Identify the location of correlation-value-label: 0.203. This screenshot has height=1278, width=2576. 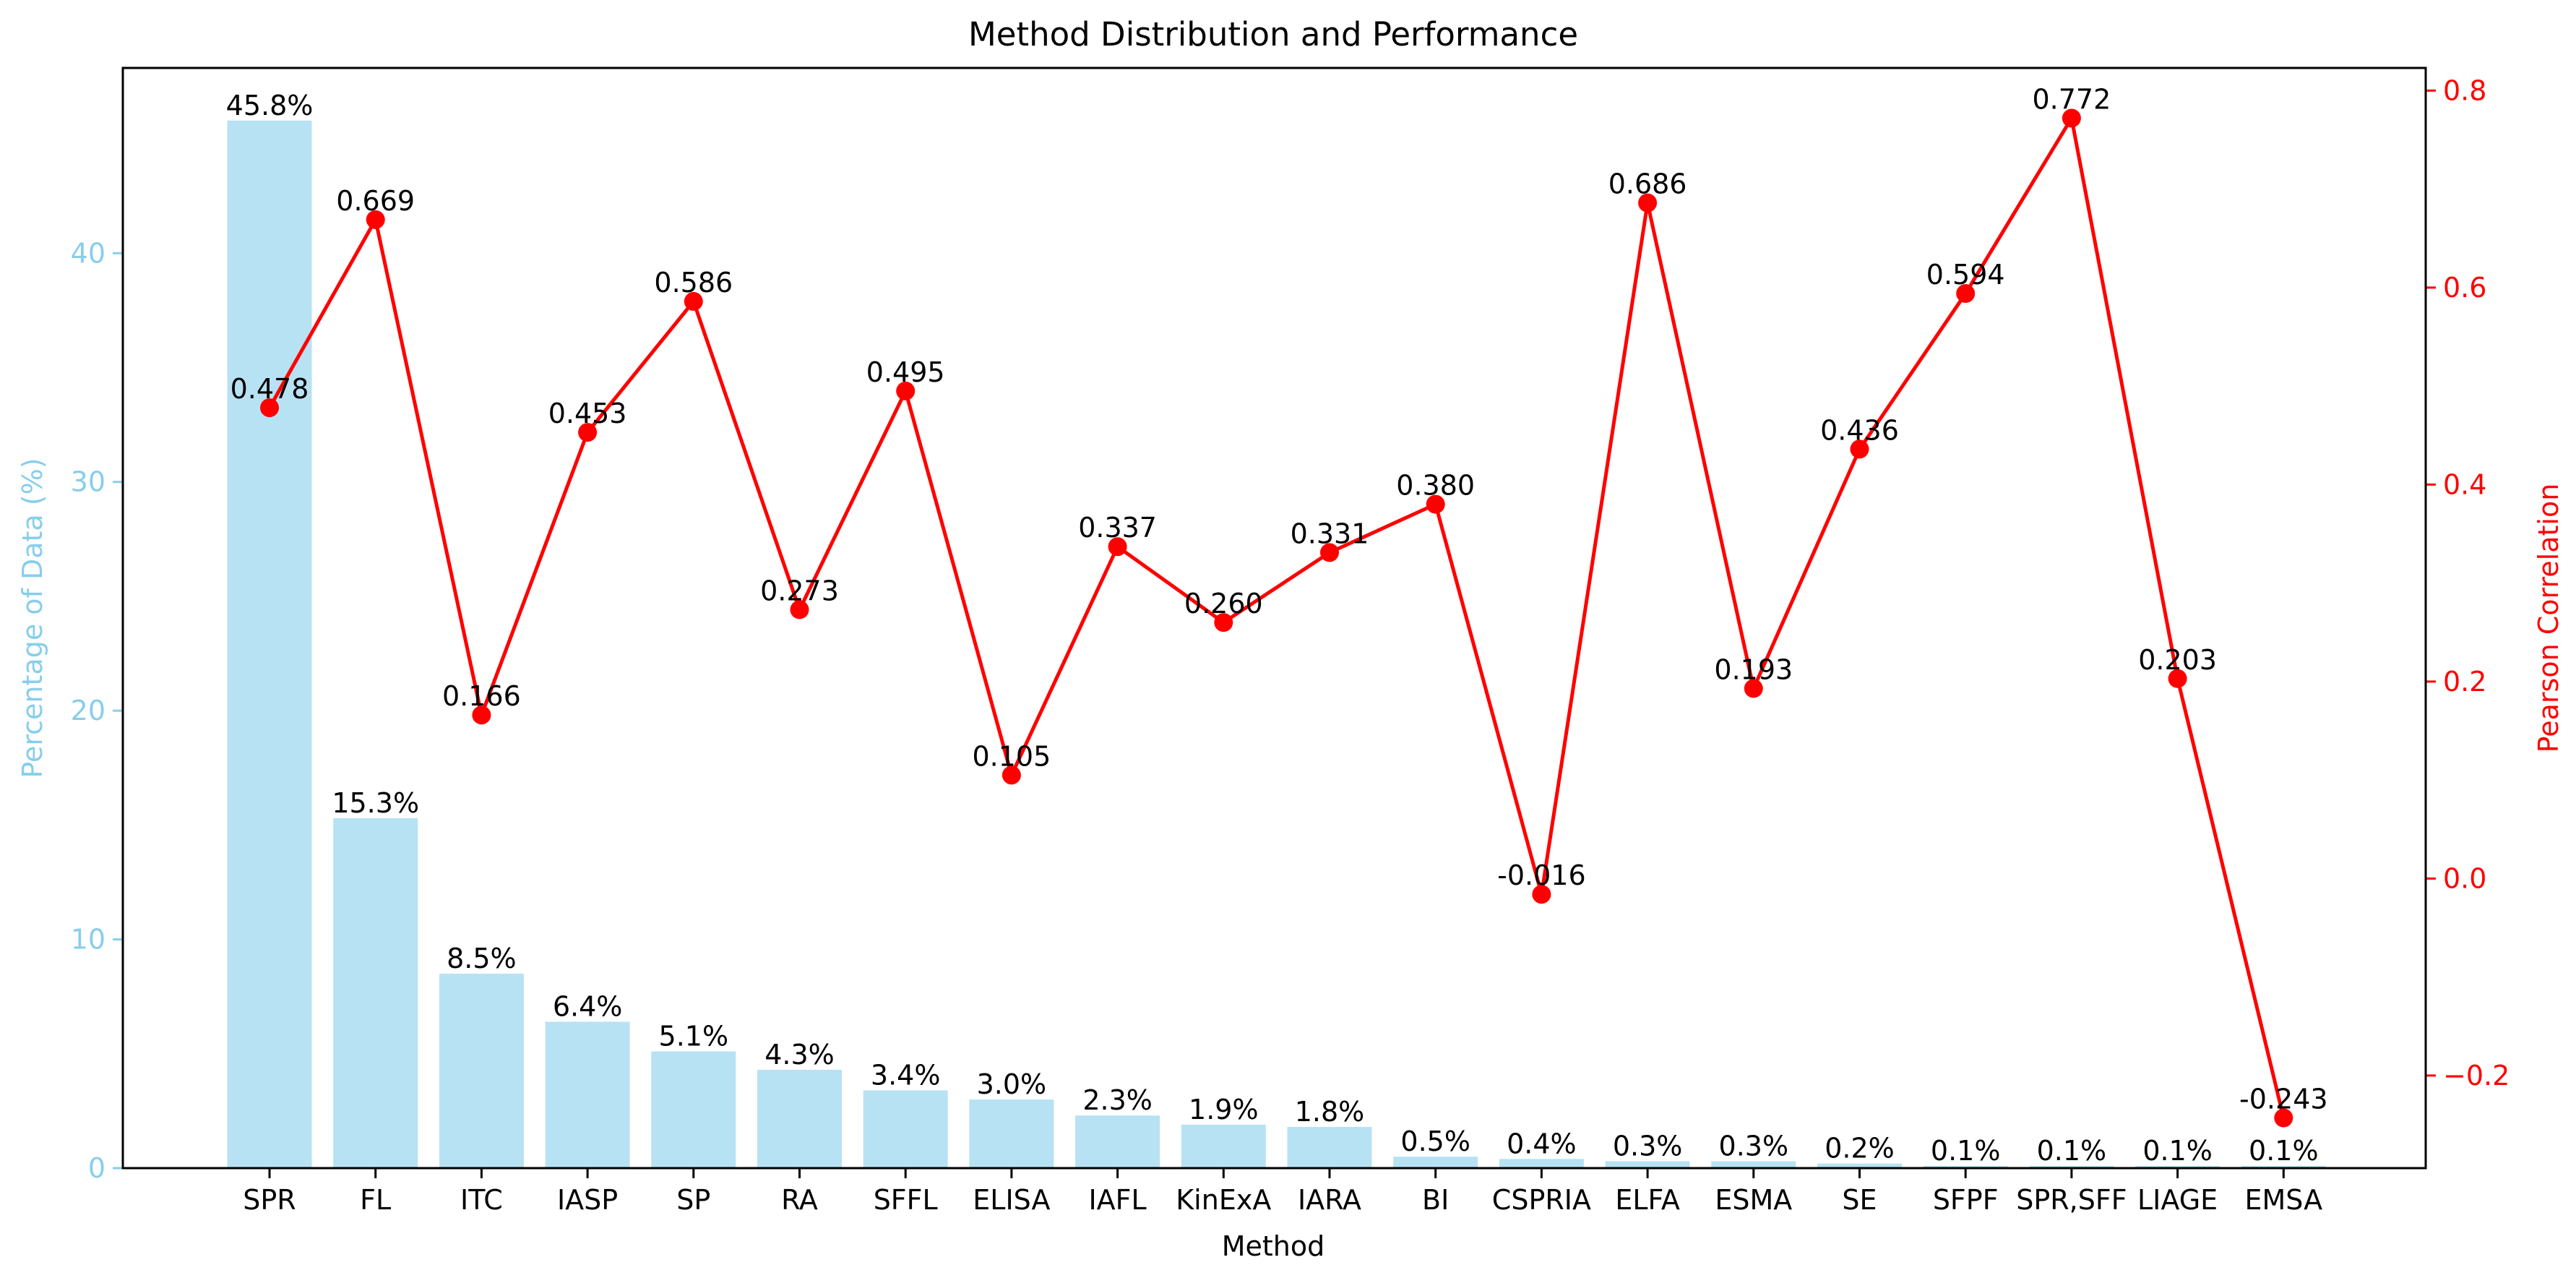
(2177, 660).